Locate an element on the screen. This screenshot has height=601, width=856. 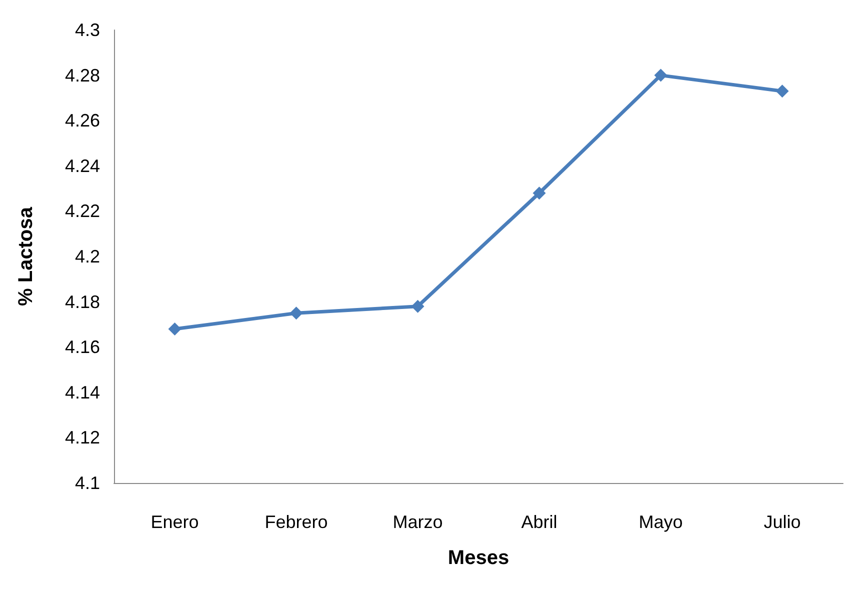
y-tick-label: 4.22 is located at coordinates (82, 211).